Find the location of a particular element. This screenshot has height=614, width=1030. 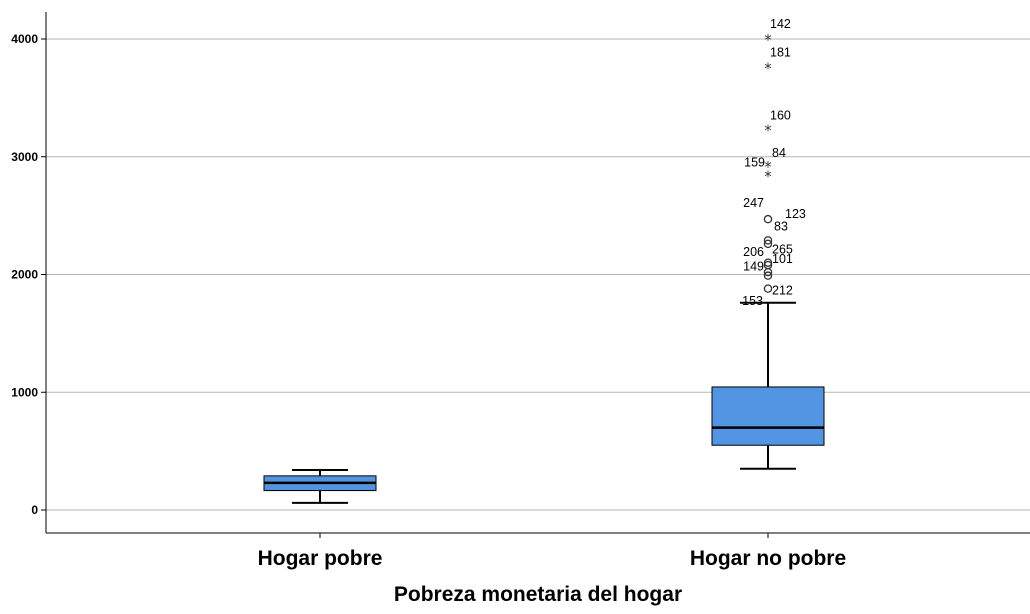

y-tick-label: 0 is located at coordinates (34, 510).